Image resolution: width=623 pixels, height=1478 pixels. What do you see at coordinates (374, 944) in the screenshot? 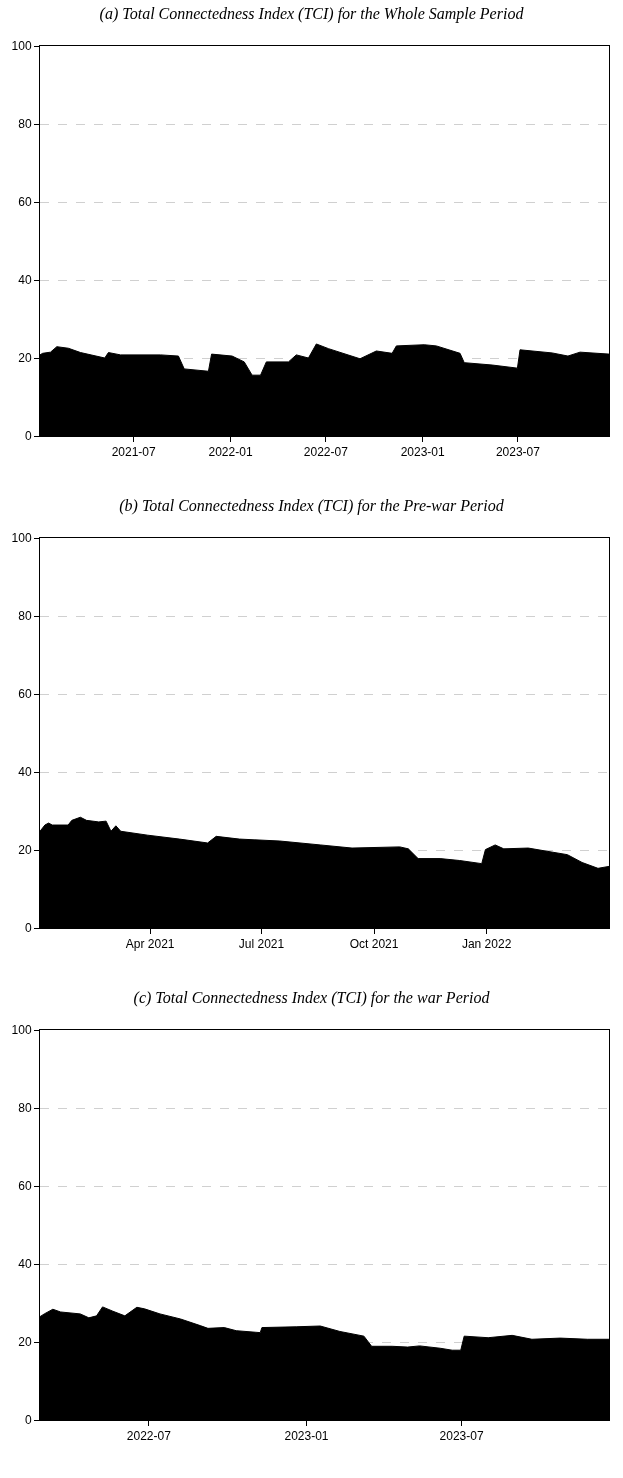
I see `x-tick-label: Oct 2021` at bounding box center [374, 944].